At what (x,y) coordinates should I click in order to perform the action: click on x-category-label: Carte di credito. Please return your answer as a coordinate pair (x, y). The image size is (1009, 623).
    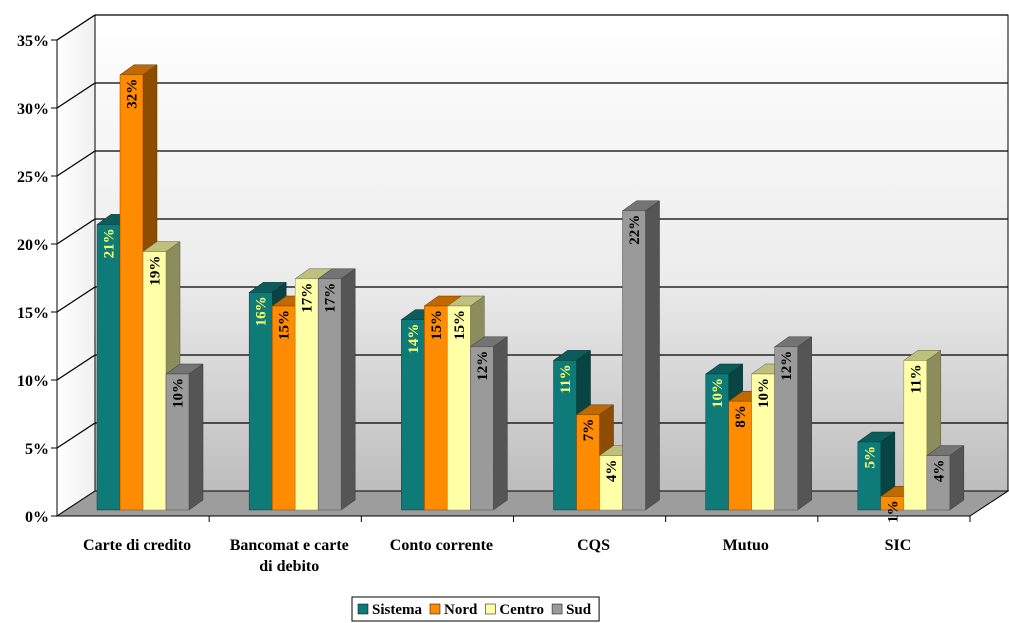
    Looking at the image, I should click on (137, 545).